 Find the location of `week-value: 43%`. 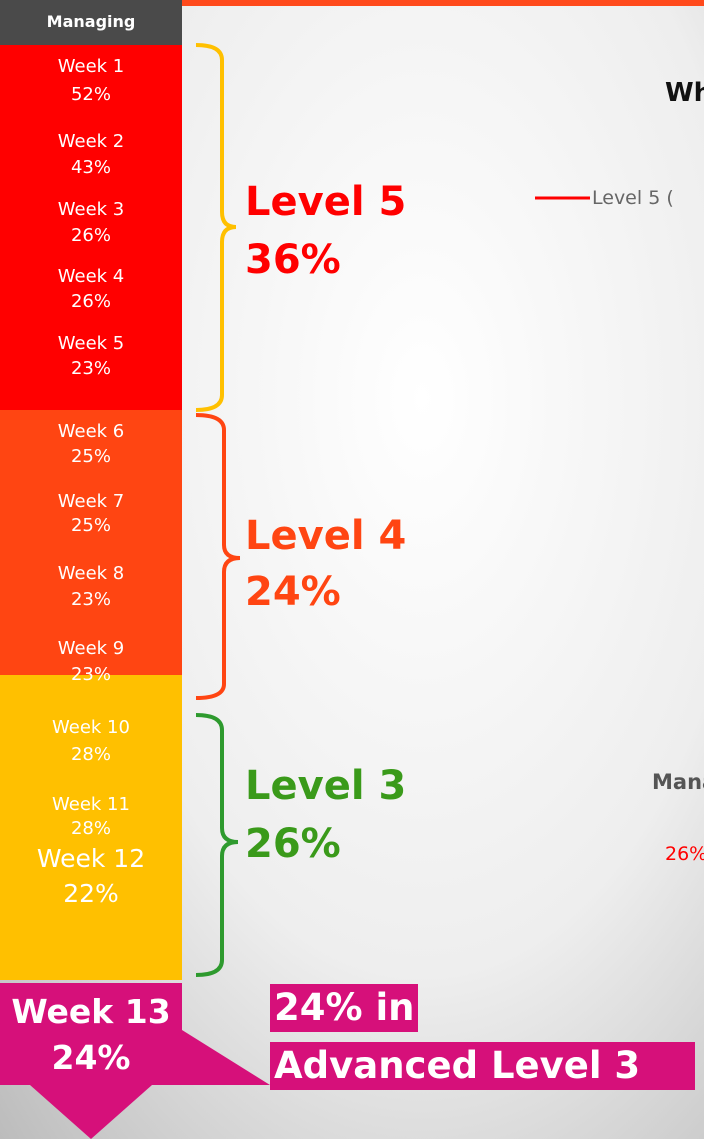

week-value: 43% is located at coordinates (90, 167).